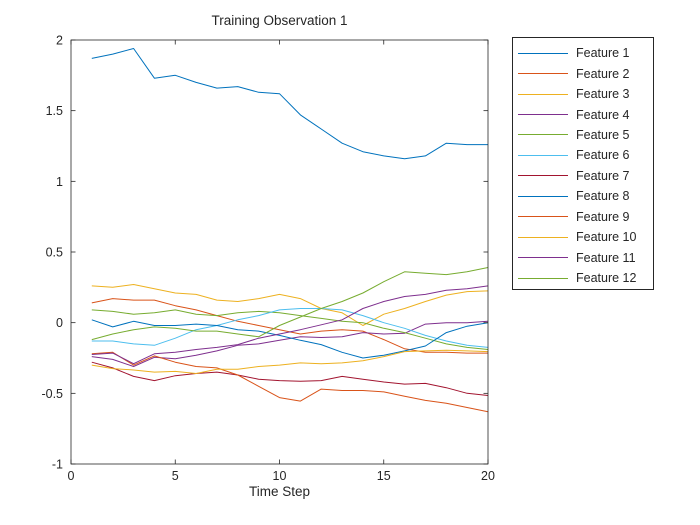  What do you see at coordinates (279, 20) in the screenshot?
I see `chart-title: Training Observation 1` at bounding box center [279, 20].